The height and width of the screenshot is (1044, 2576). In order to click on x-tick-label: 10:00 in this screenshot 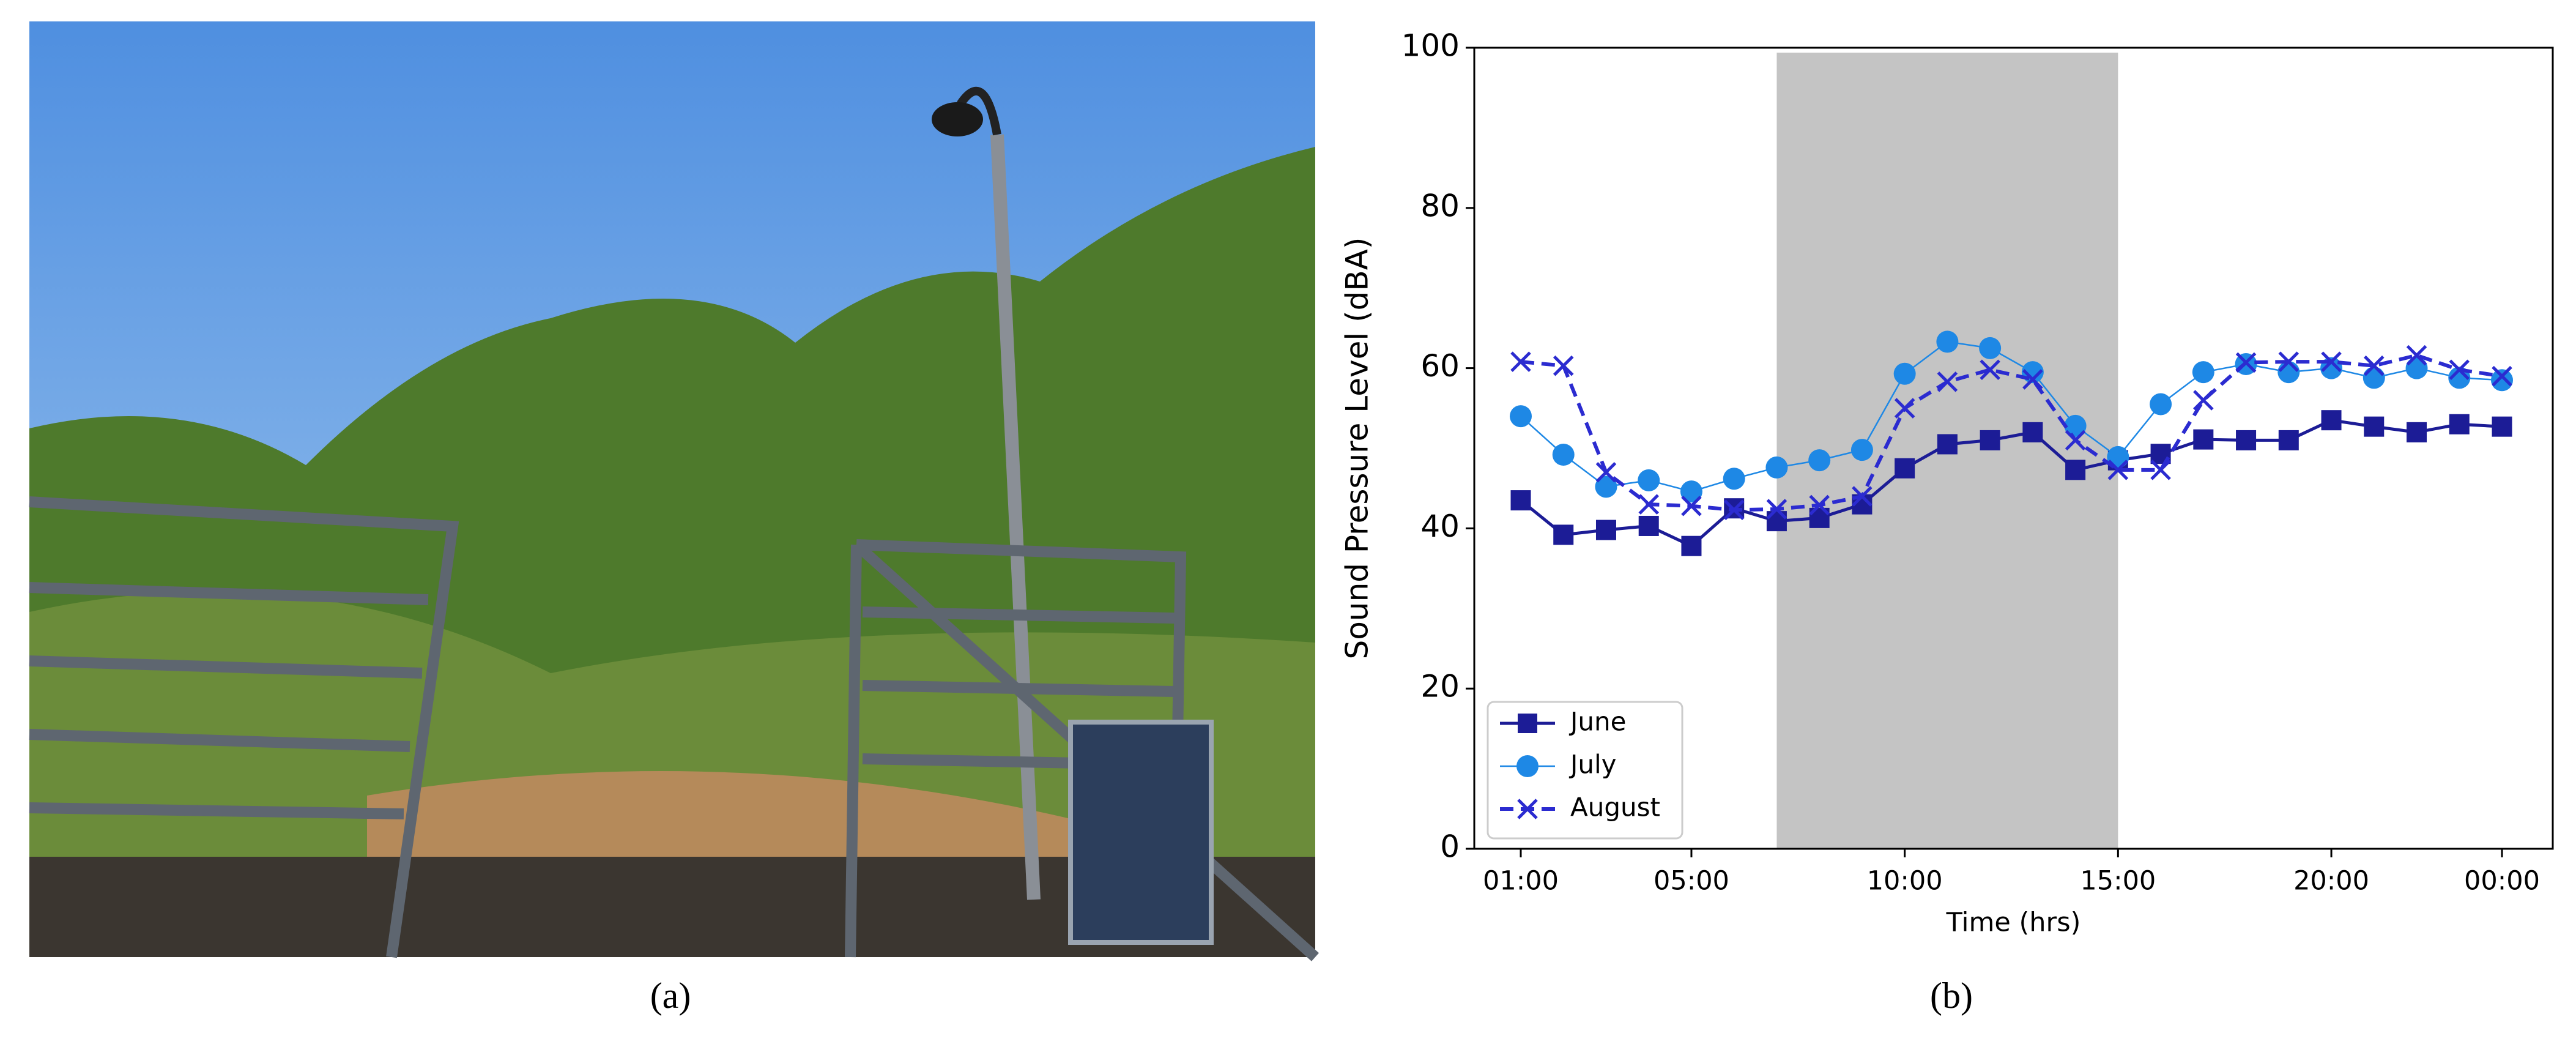, I will do `click(1905, 881)`.